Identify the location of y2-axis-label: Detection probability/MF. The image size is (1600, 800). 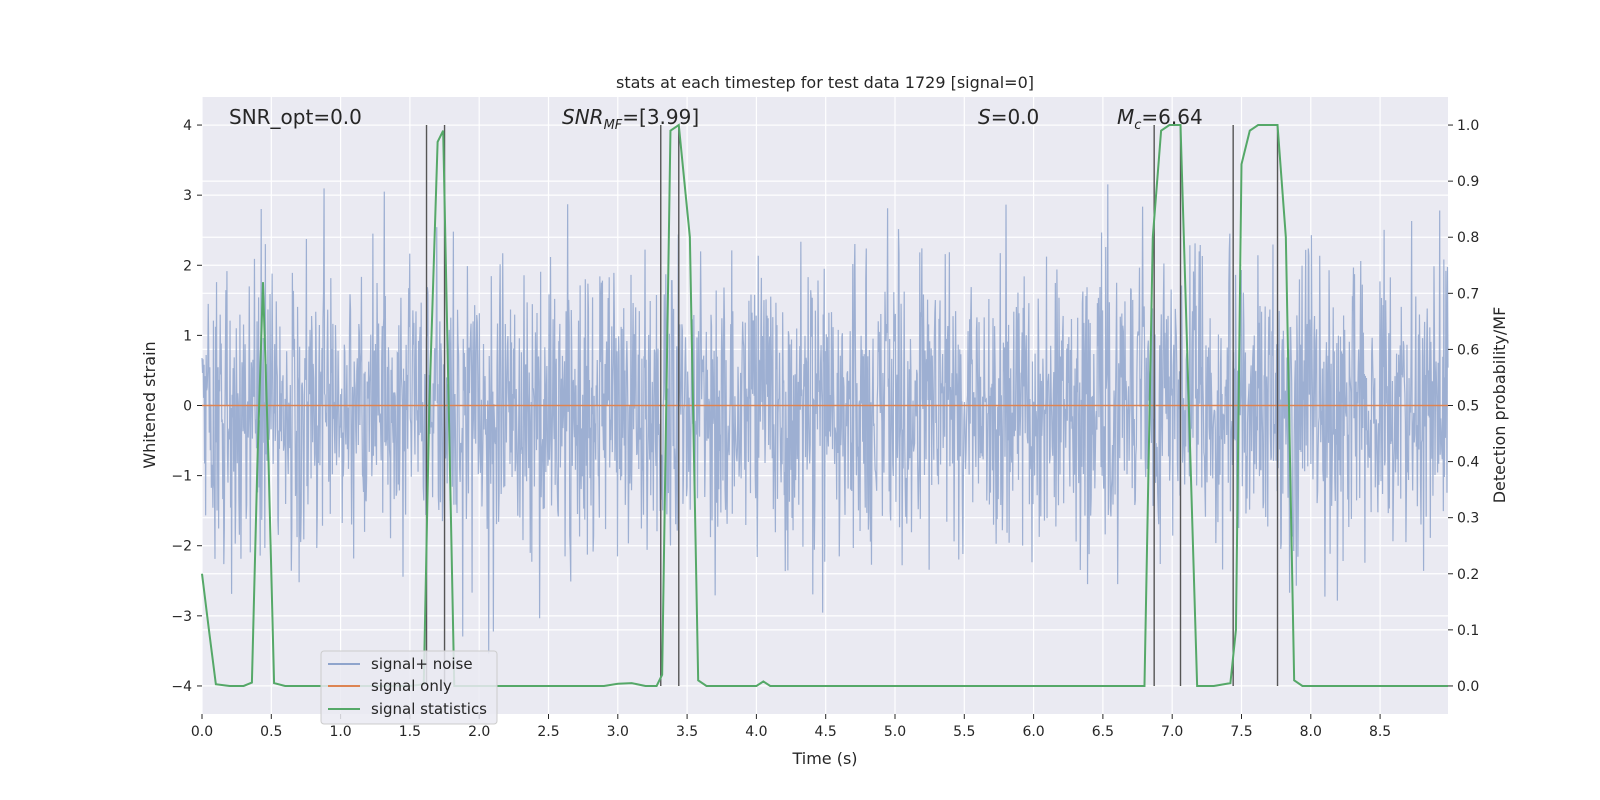
(1499, 405).